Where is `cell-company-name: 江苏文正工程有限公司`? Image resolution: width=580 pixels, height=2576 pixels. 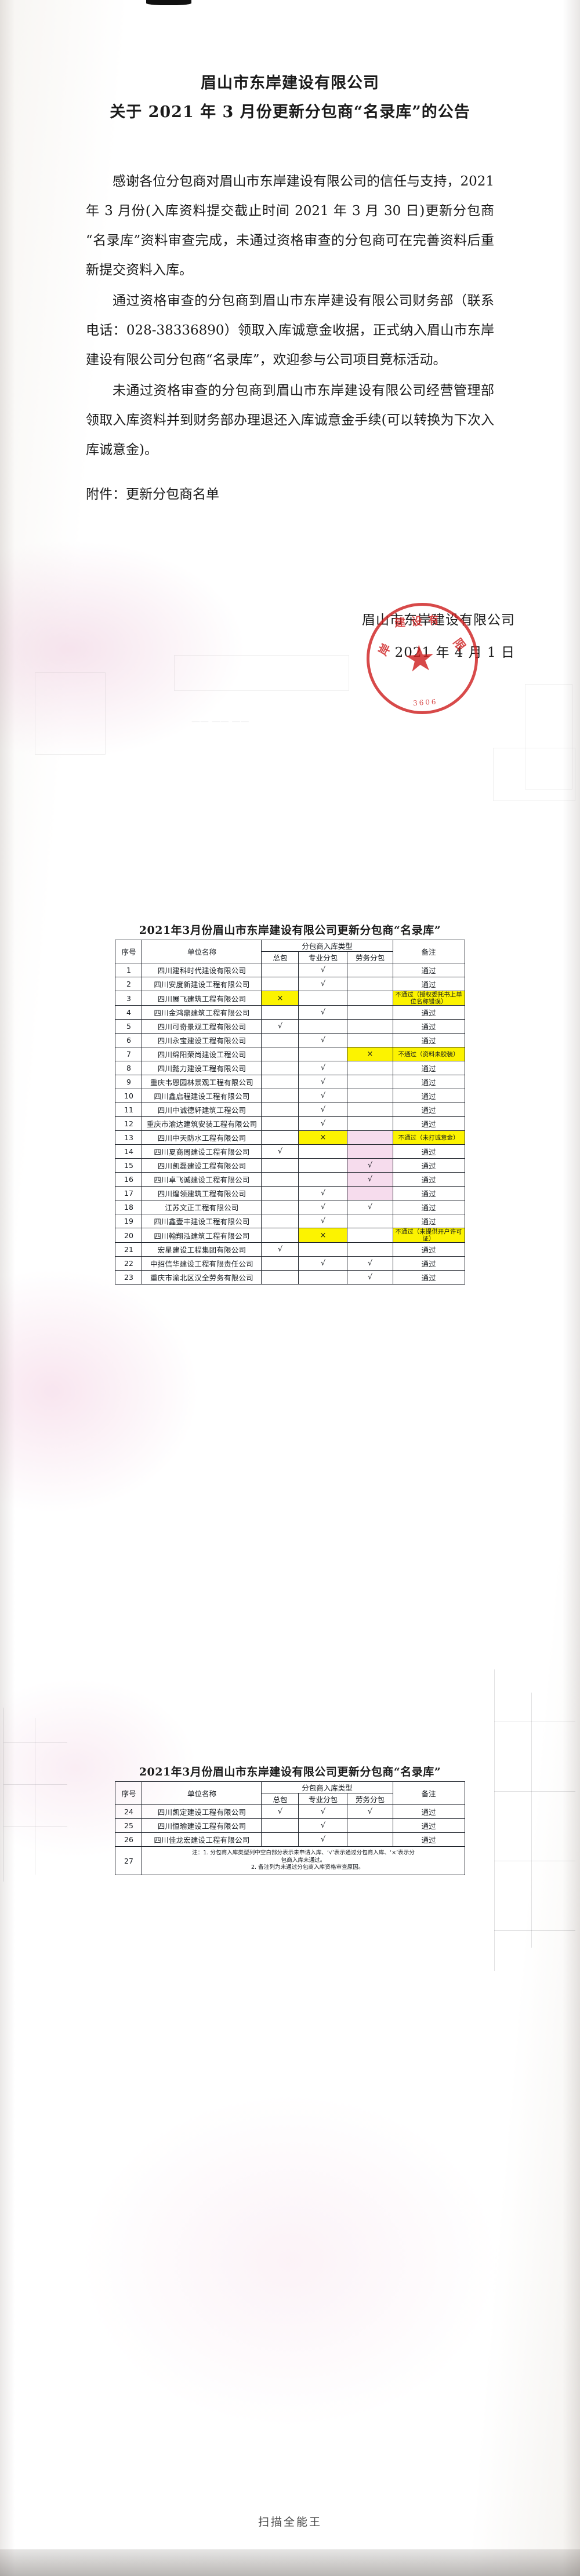
cell-company-name: 江苏文正工程有限公司 is located at coordinates (202, 1207).